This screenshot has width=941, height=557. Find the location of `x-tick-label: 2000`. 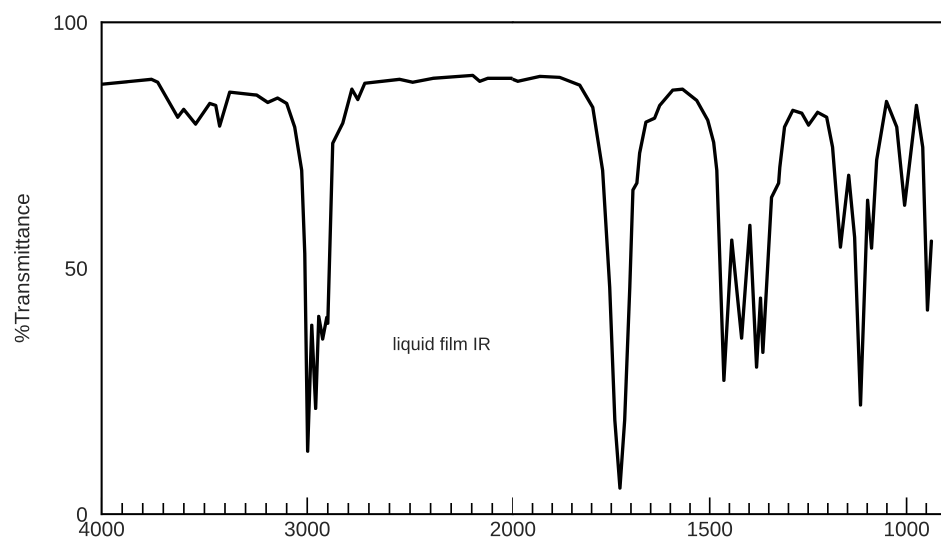

x-tick-label: 2000 is located at coordinates (513, 529).